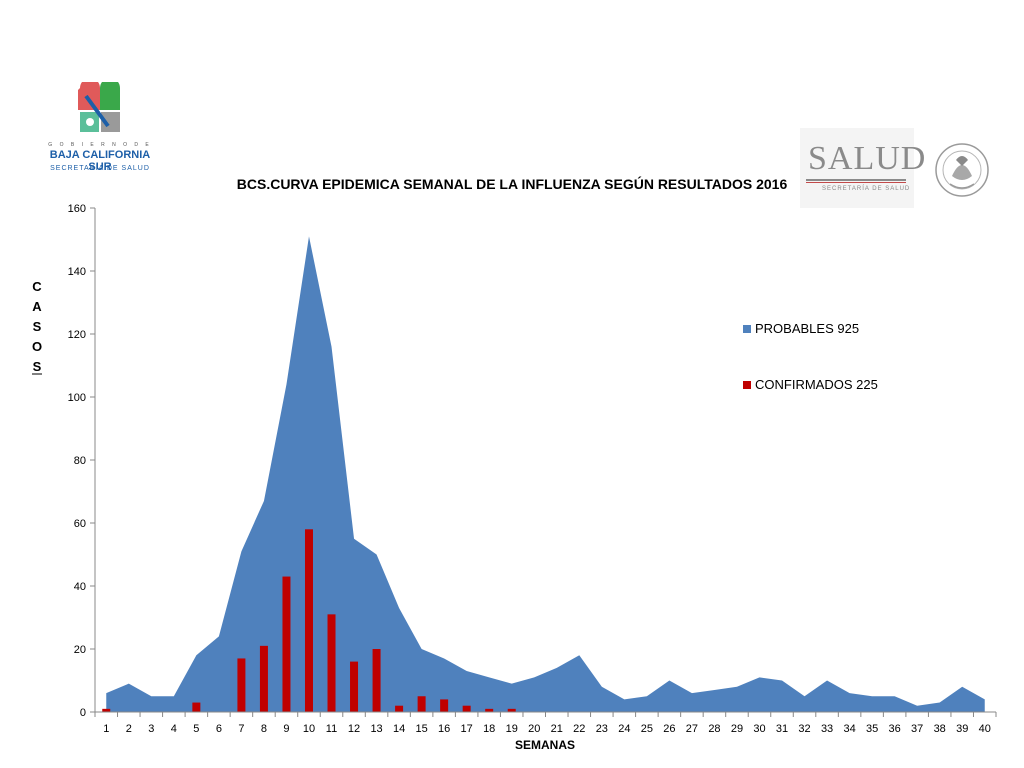 The height and width of the screenshot is (768, 1024). I want to click on x-tick-label: 2, so click(129, 729).